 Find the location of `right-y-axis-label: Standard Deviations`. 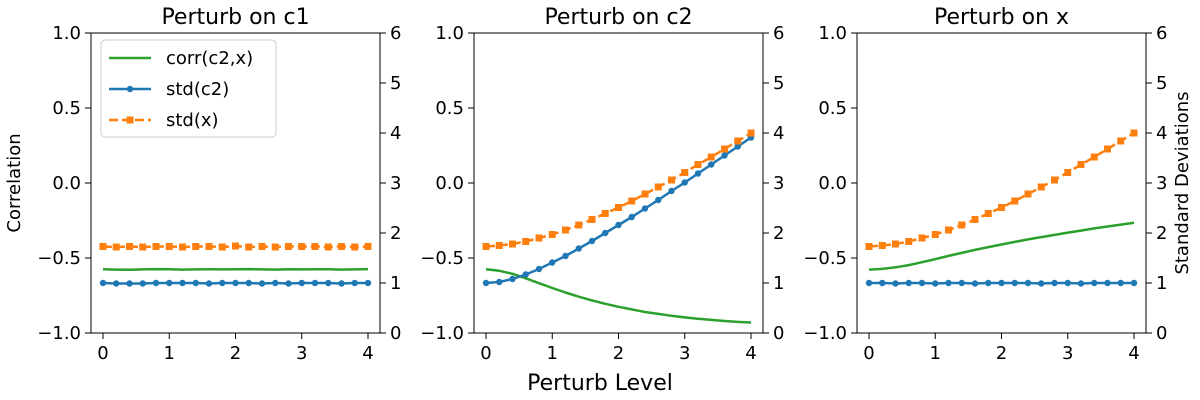

right-y-axis-label: Standard Deviations is located at coordinates (1182, 182).